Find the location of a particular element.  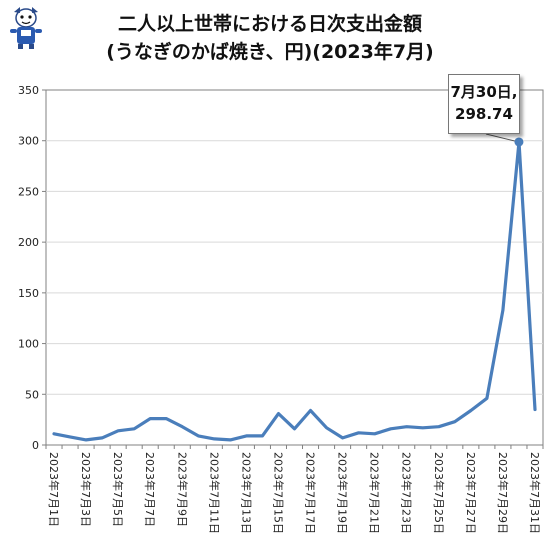

x-tick-label: 2023年7月21日 is located at coordinates (375, 493).